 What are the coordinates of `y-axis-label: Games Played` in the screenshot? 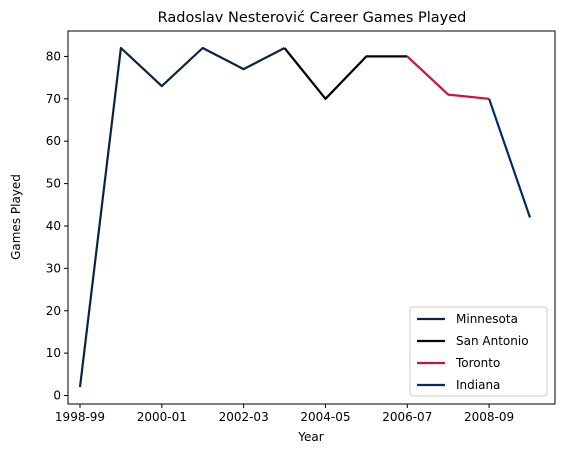 It's located at (16, 217).